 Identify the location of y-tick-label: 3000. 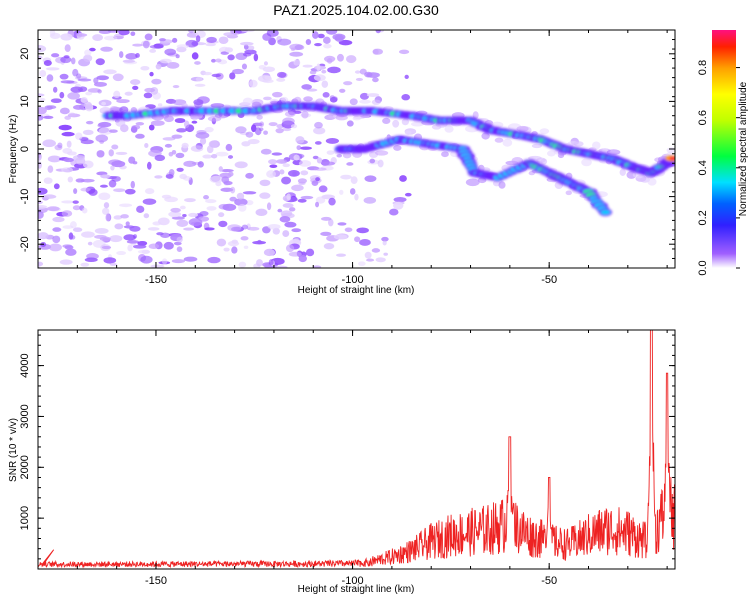
(25, 416).